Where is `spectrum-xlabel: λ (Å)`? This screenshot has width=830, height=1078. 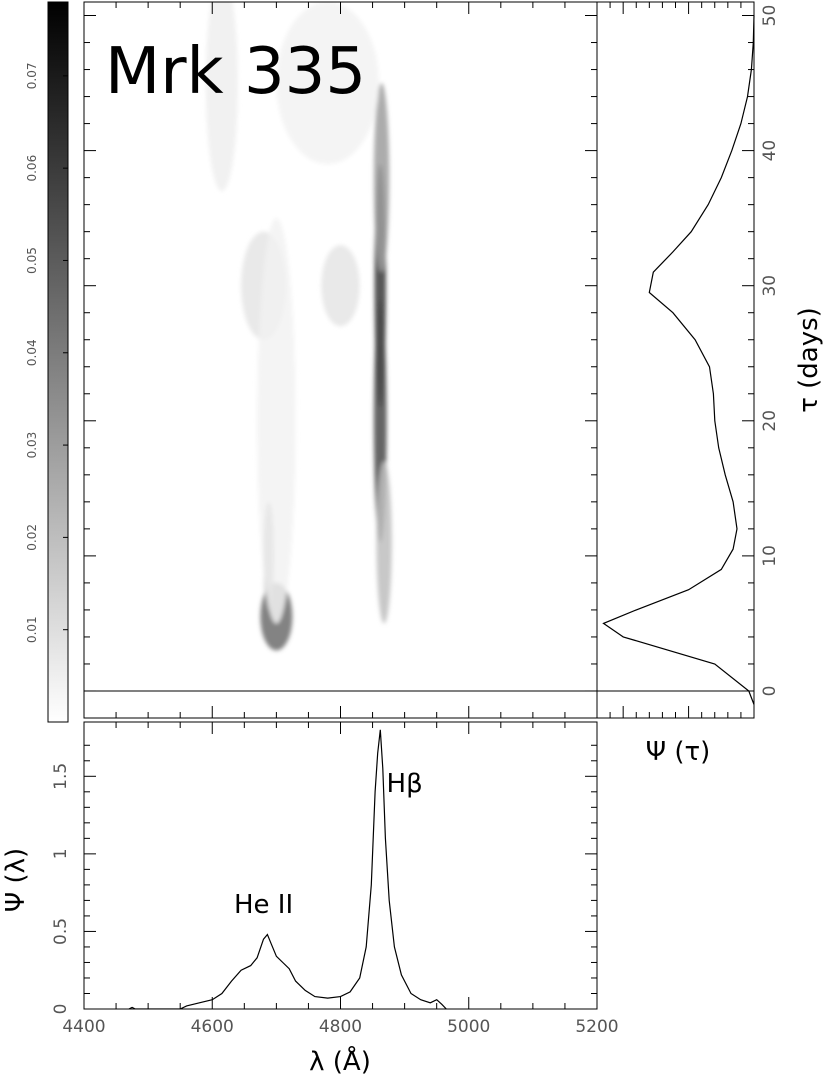
spectrum-xlabel: λ (Å) is located at coordinates (340, 1061).